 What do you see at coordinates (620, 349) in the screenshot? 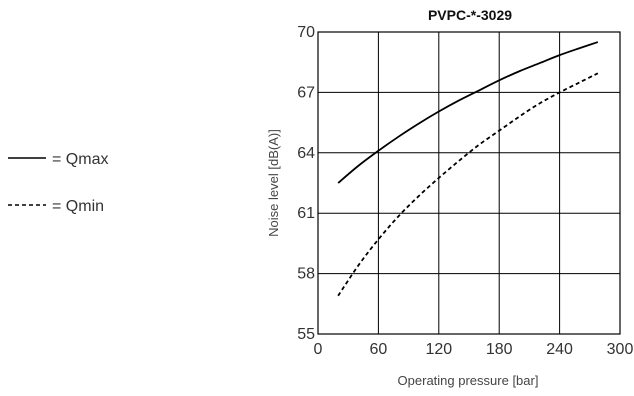
I see `x-tick-label: 300` at bounding box center [620, 349].